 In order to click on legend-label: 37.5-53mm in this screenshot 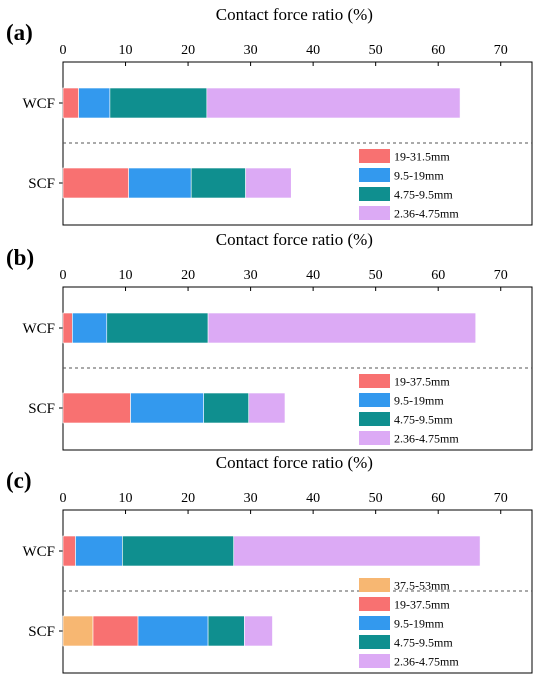, I will do `click(422, 586)`.